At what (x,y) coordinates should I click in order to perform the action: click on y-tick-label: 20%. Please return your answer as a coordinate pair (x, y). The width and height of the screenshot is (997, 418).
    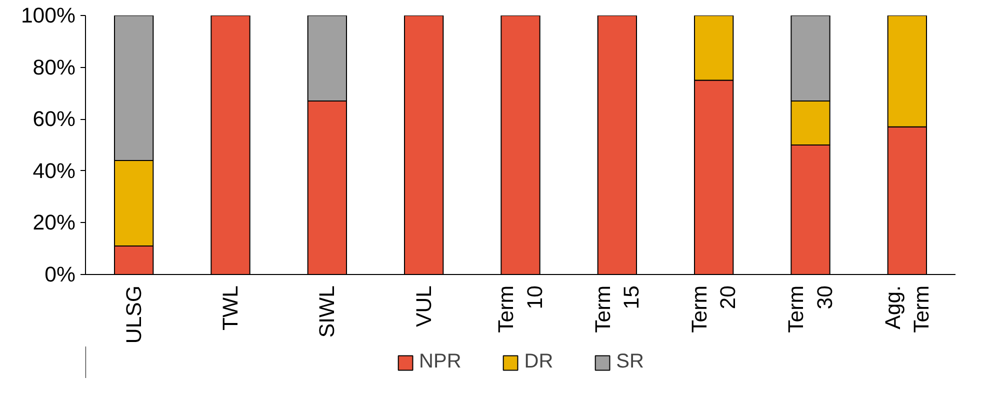
    Looking at the image, I should click on (54, 222).